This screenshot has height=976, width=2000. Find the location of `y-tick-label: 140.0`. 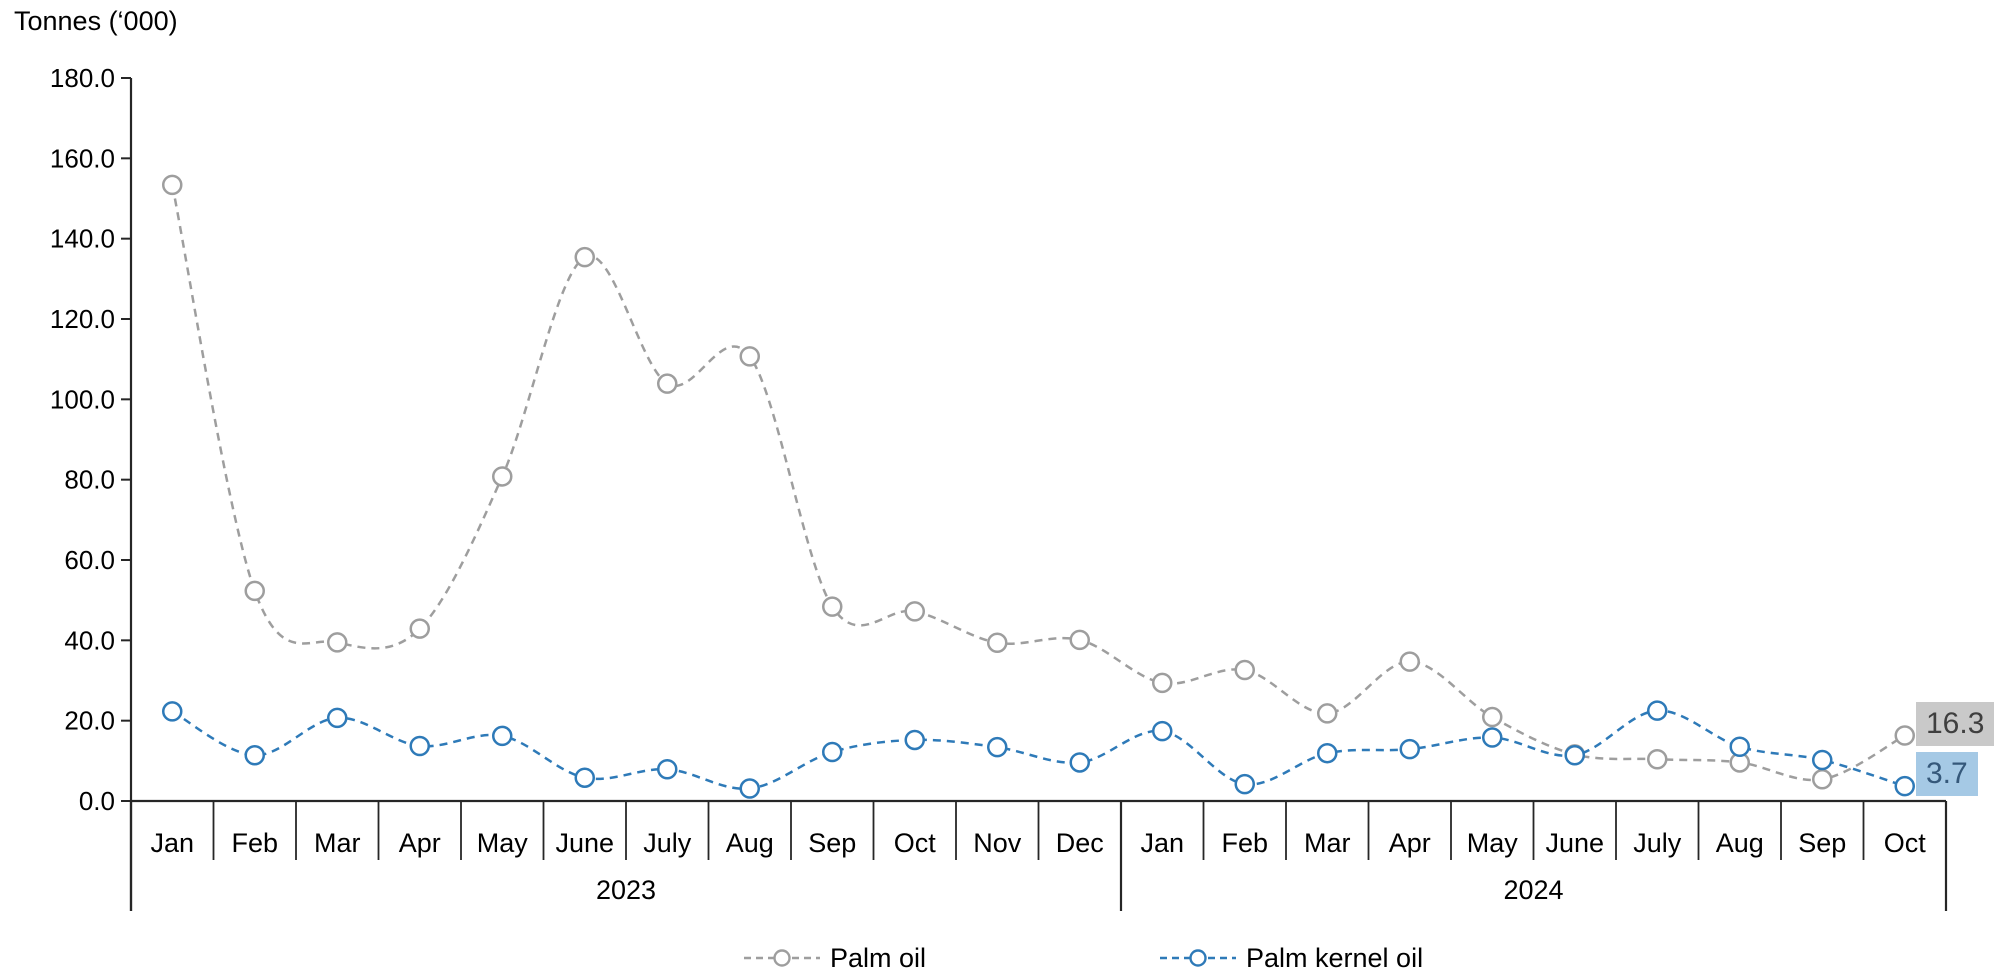

y-tick-label: 140.0 is located at coordinates (82, 239).